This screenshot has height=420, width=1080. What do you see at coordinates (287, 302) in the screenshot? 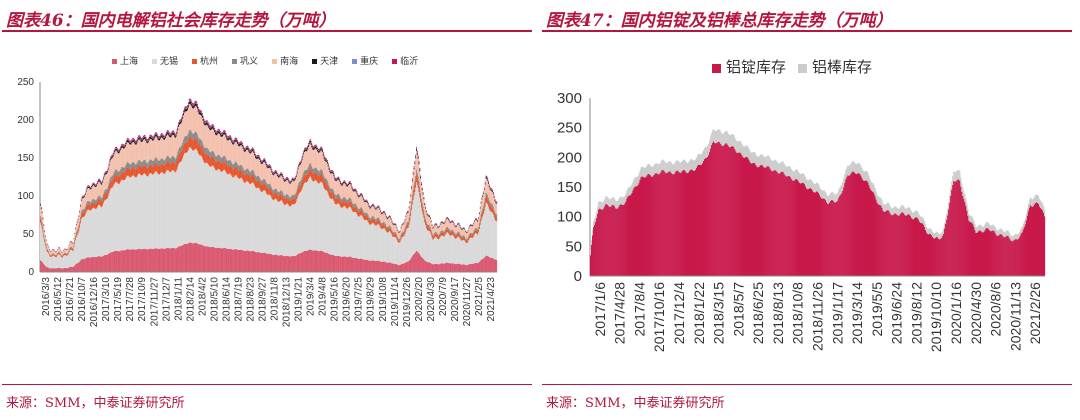
I see `left-x-tick-label: 2018/12/13` at bounding box center [287, 302].